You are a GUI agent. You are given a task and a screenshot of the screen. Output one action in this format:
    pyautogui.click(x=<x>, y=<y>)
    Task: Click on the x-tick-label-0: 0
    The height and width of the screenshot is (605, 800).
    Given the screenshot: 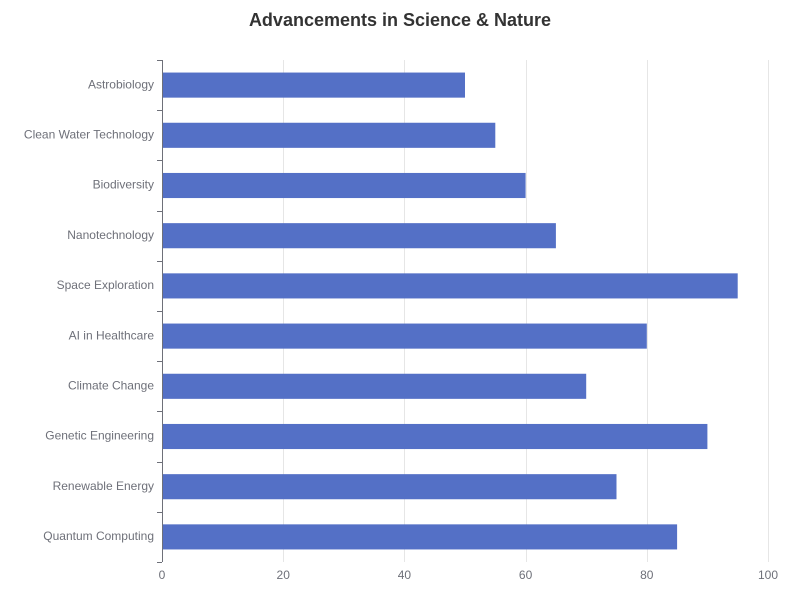 What is the action you would take?
    pyautogui.click(x=162, y=575)
    